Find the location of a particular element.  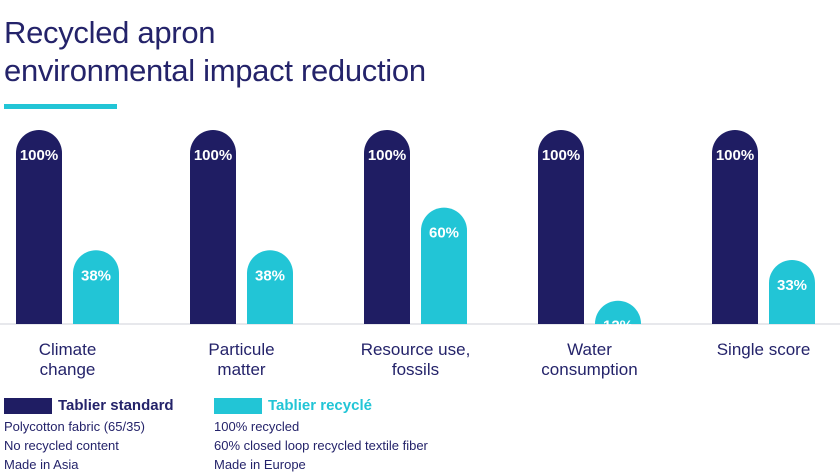

legend-standard-line-1: Polycotton fabric (65/35) is located at coordinates (74, 426).